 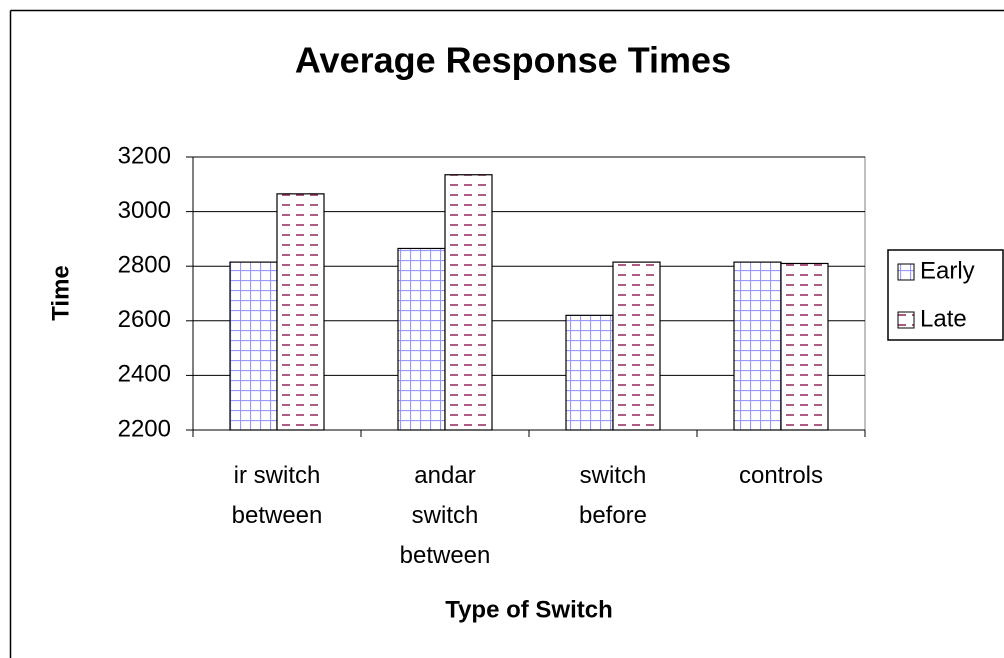 What do you see at coordinates (613, 515) in the screenshot?
I see `x-tick-label-line: before` at bounding box center [613, 515].